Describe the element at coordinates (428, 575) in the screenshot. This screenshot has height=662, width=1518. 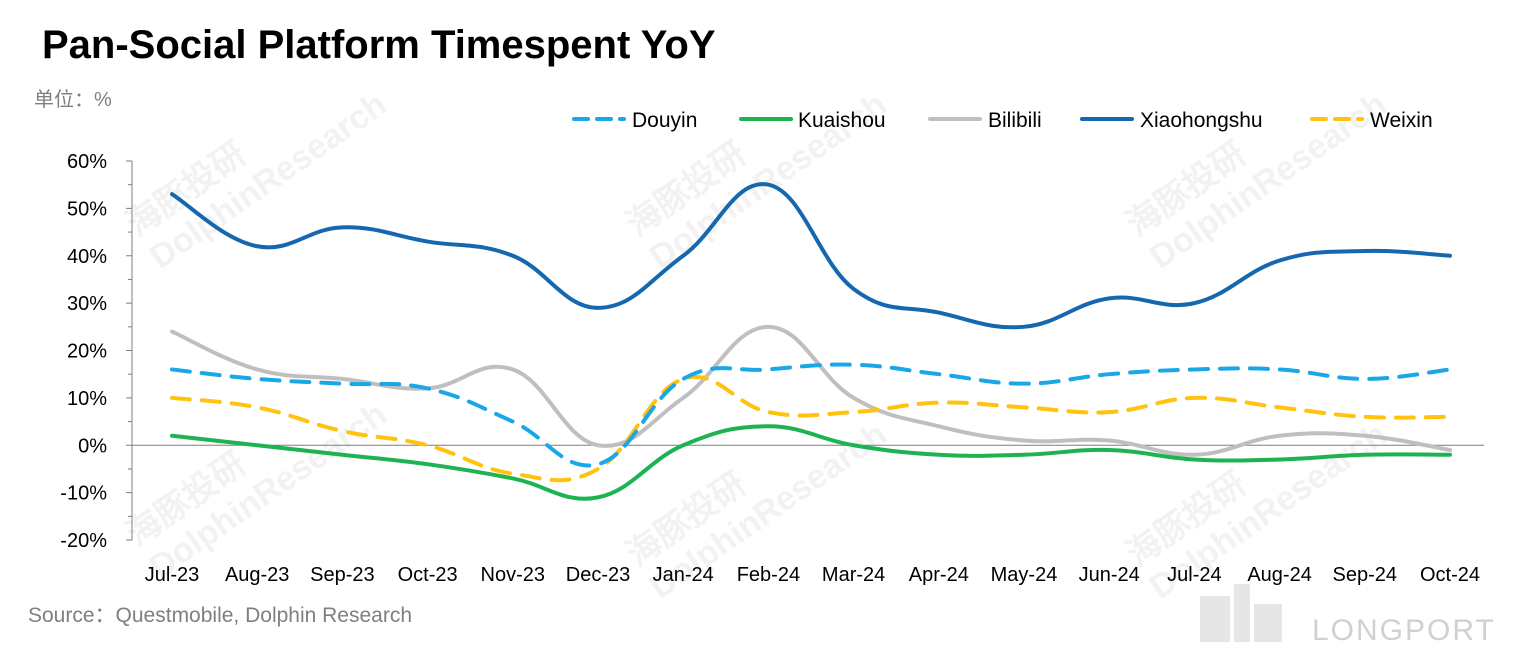
I see `x-tick-label: Oct-23` at that location.